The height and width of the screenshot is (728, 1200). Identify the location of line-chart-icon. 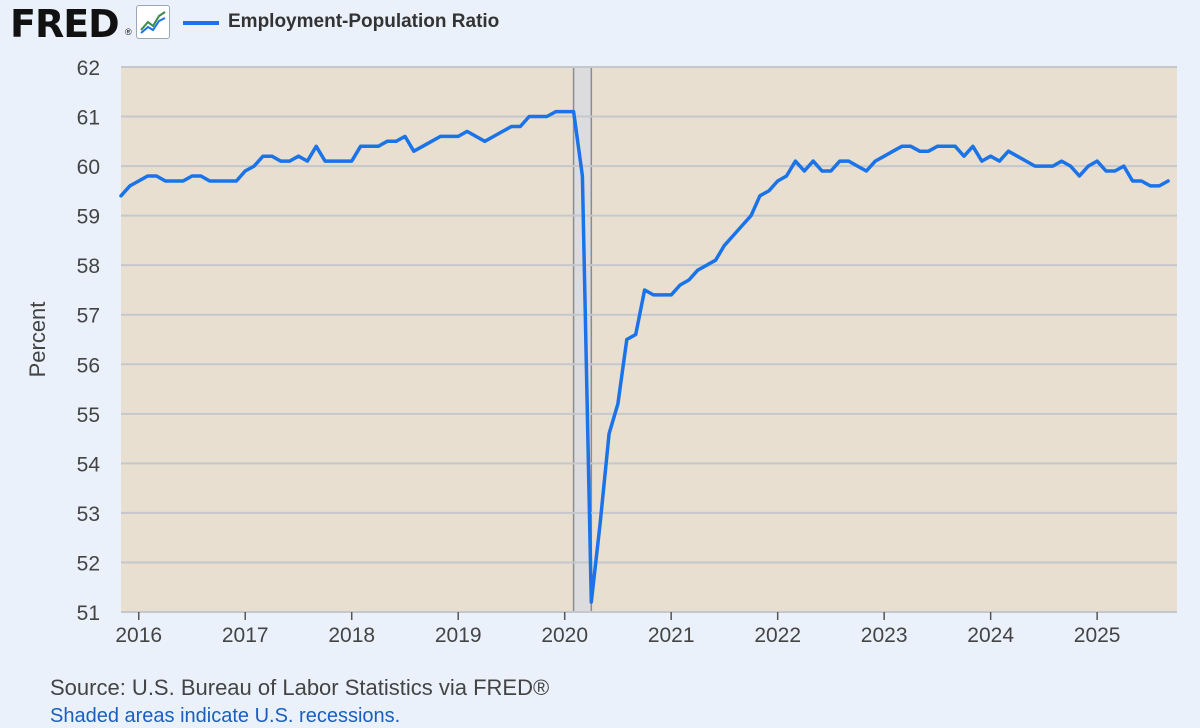
(153, 22).